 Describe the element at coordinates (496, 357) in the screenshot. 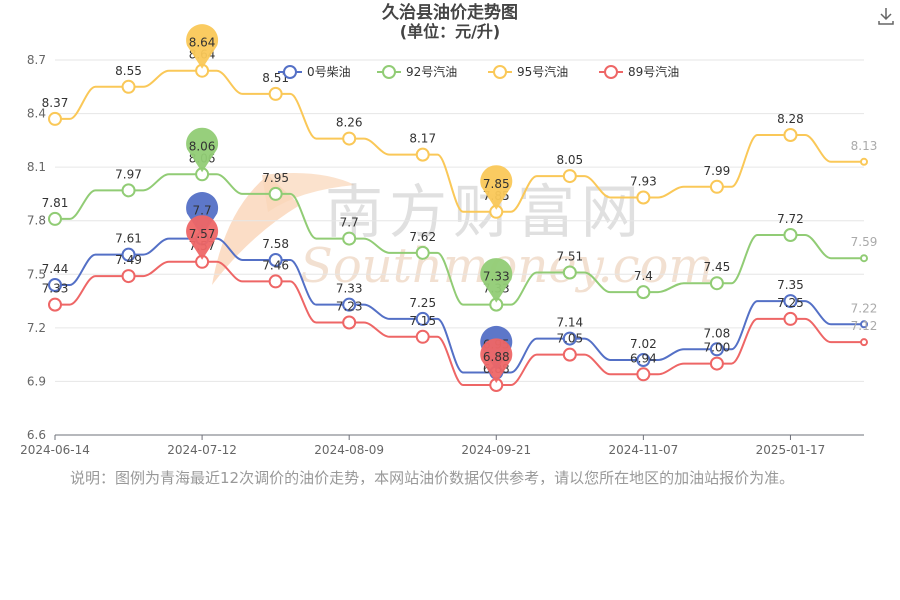

I see `mark-label: 6.88` at that location.